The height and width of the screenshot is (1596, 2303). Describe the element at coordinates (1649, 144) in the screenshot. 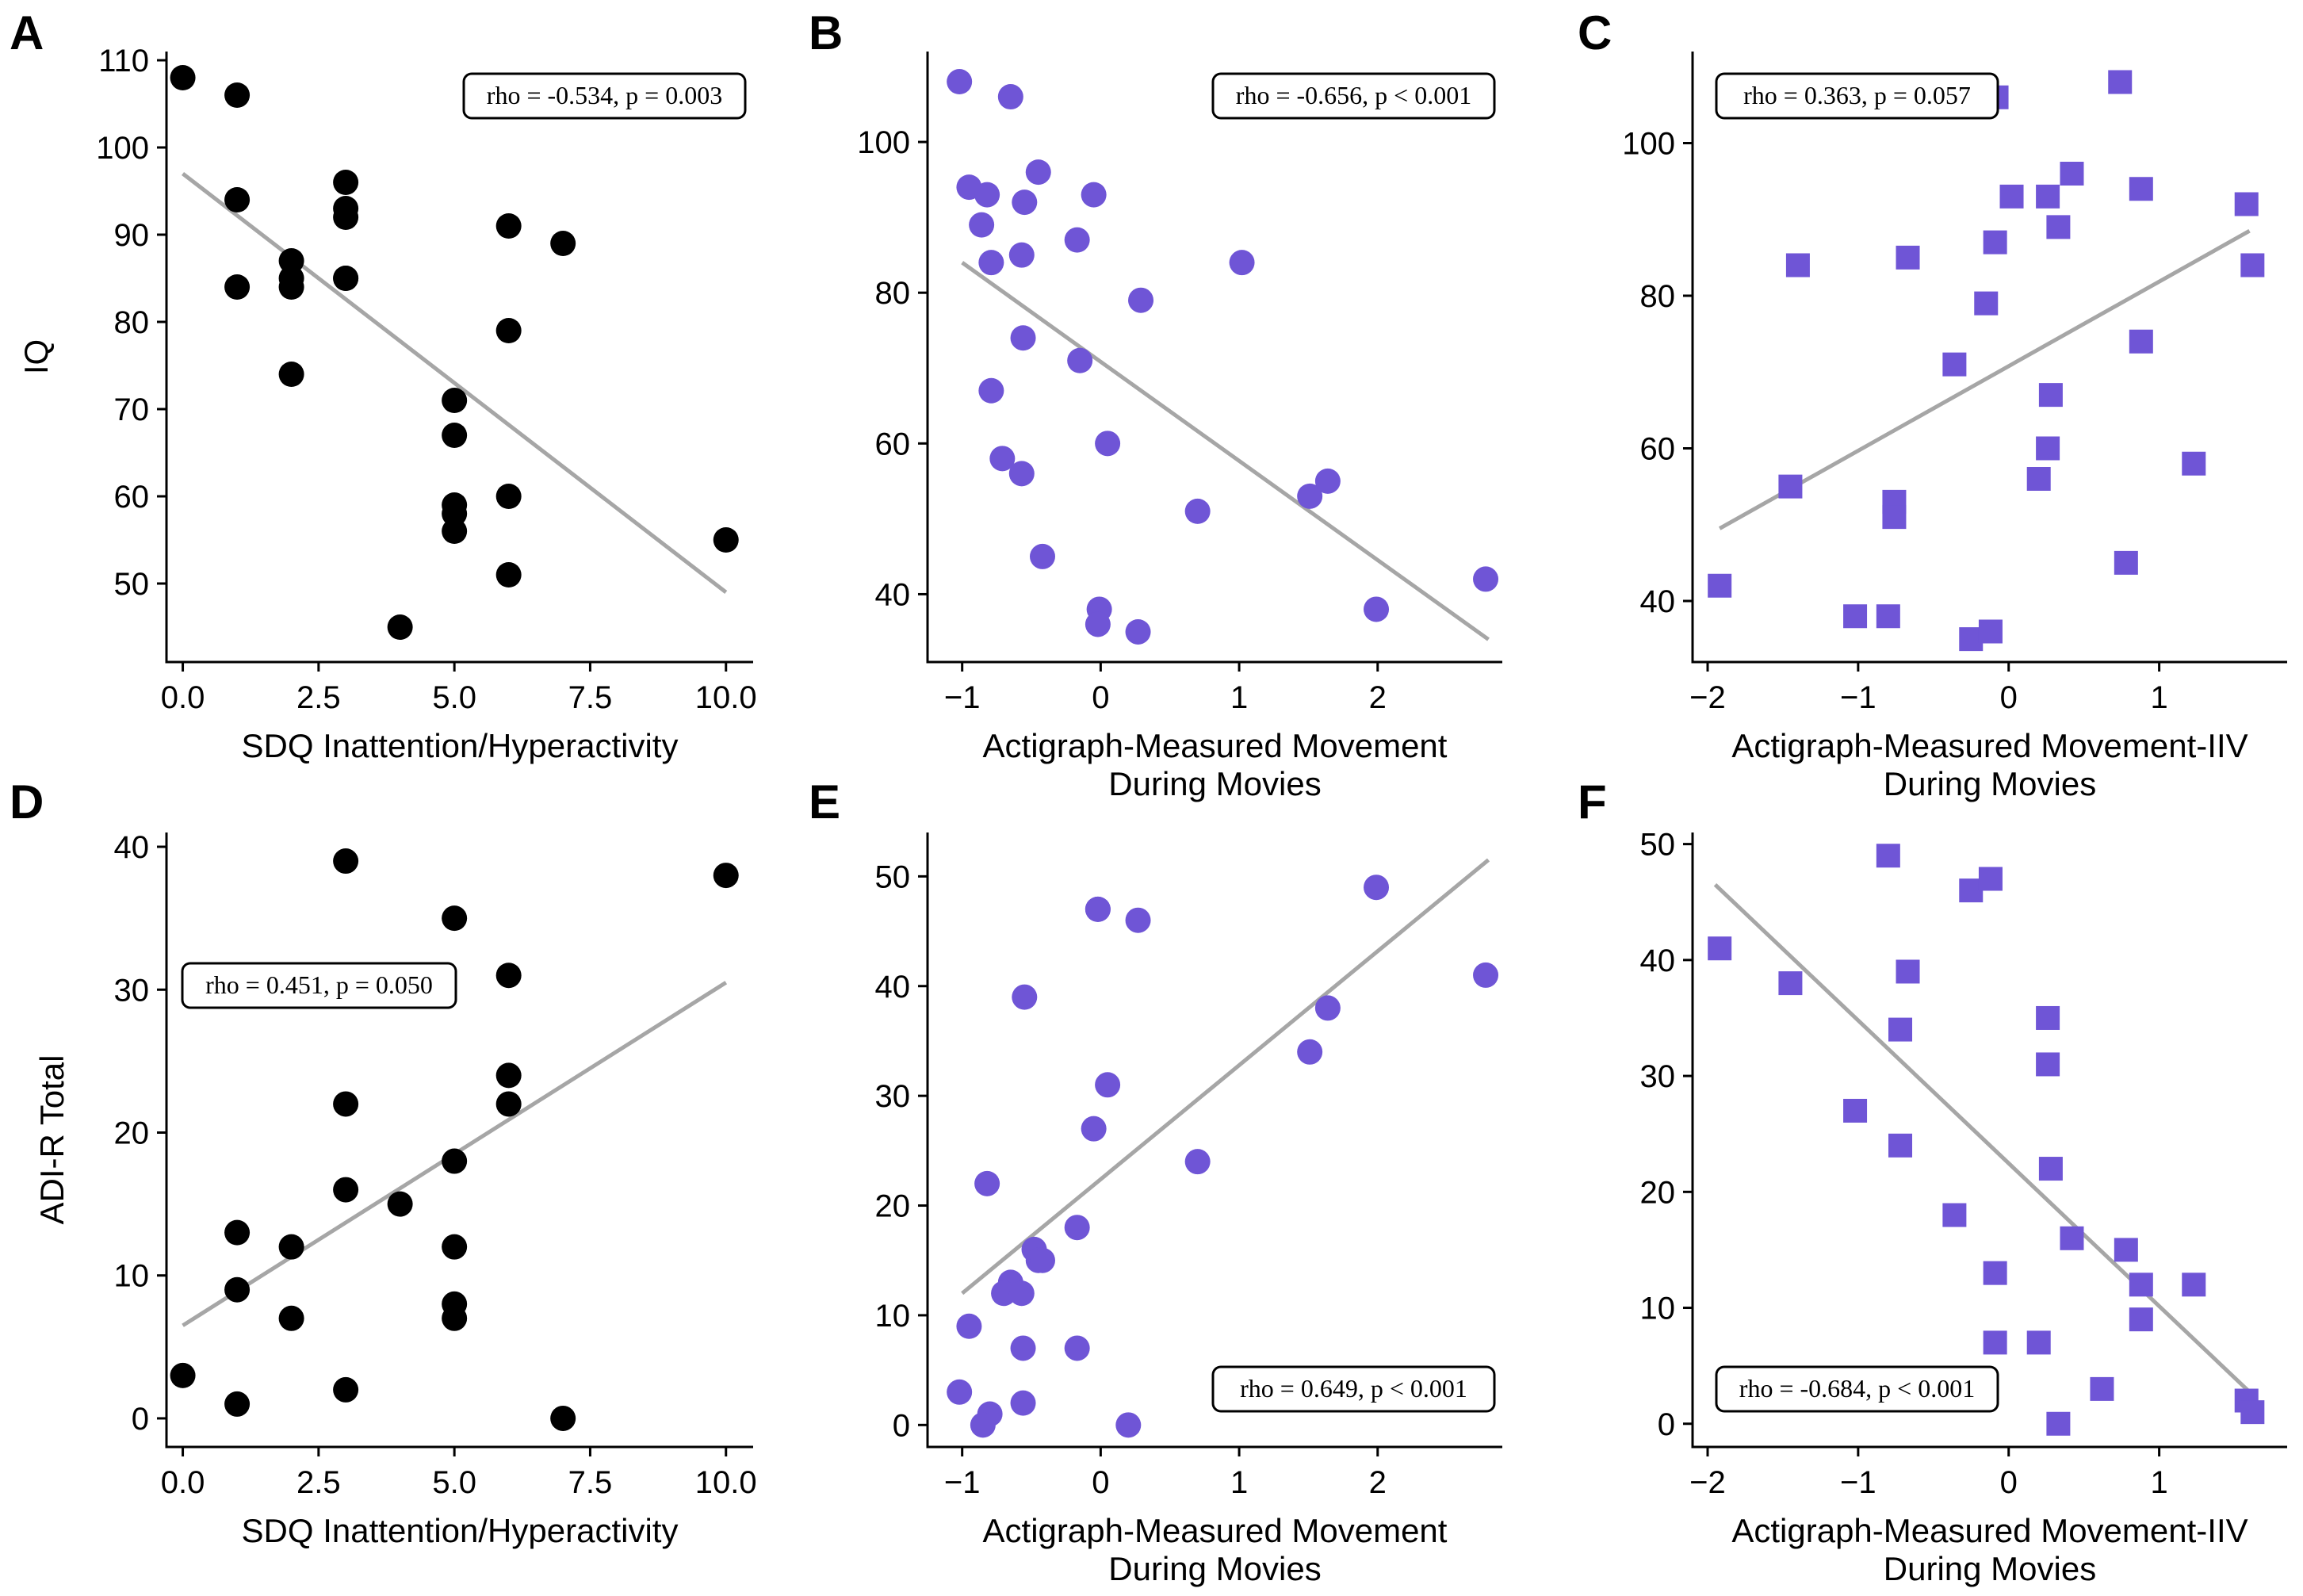

I see `y-tick-label: 100` at that location.